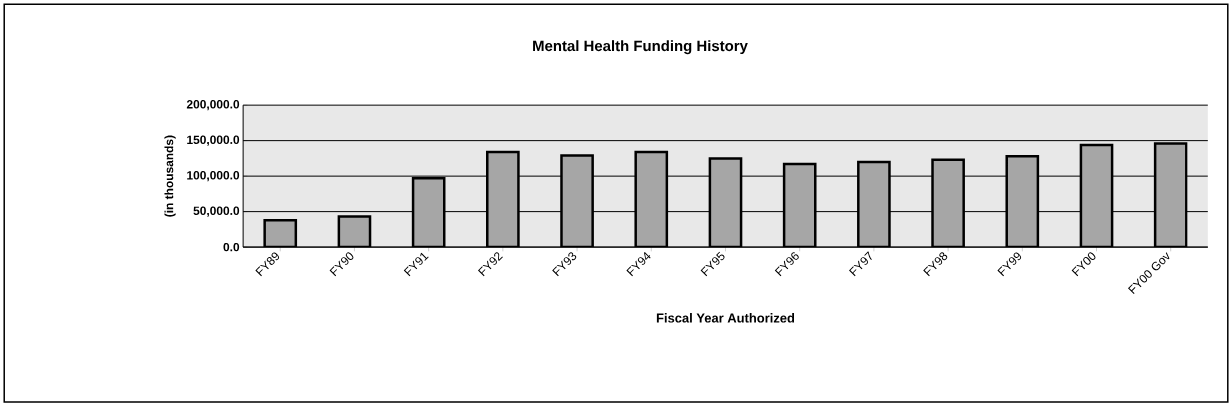  What do you see at coordinates (640, 47) in the screenshot?
I see `chart-title: Mental Health Funding History` at bounding box center [640, 47].